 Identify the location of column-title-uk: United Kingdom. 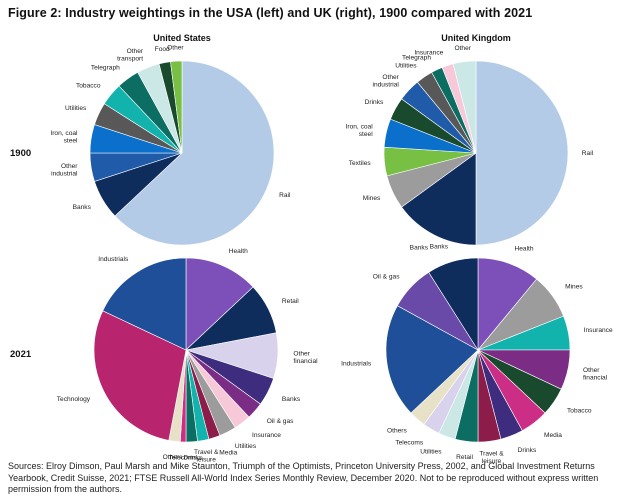
(476, 38).